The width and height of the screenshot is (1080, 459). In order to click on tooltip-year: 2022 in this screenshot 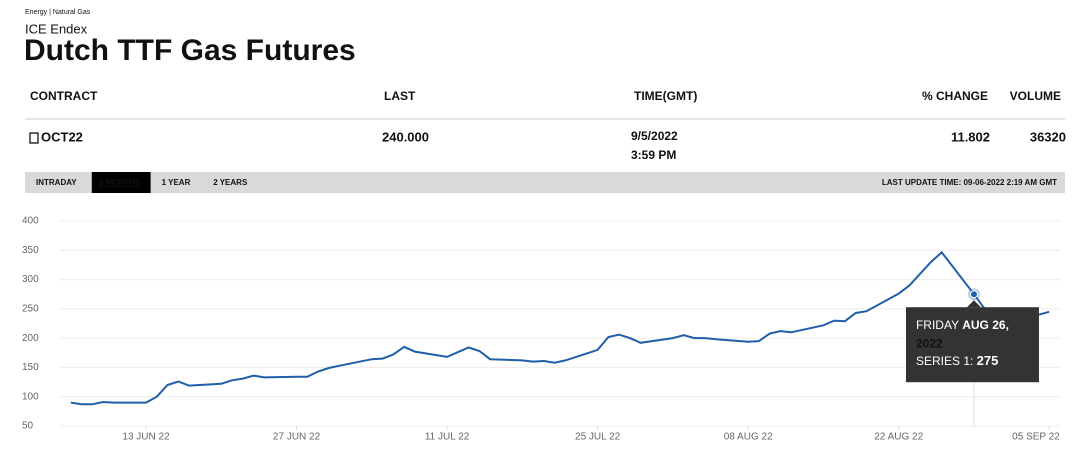, I will do `click(929, 343)`.